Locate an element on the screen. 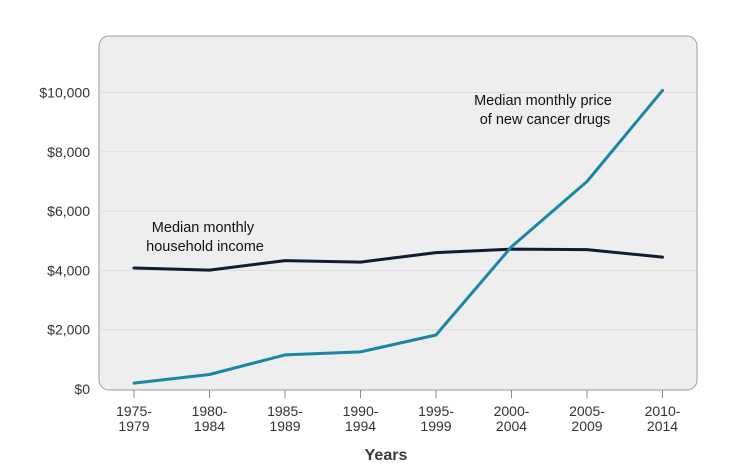 The width and height of the screenshot is (739, 465). x-tick-label-line: 2014 is located at coordinates (662, 426).